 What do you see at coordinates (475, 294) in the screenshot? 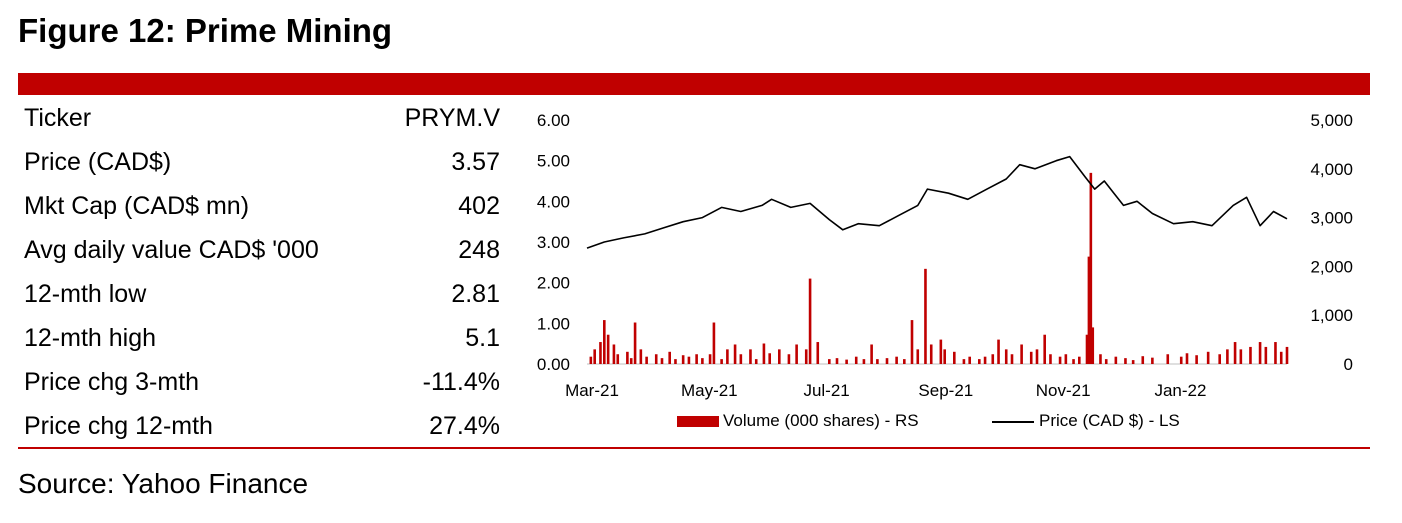
I see `stat-value: 2.81` at bounding box center [475, 294].